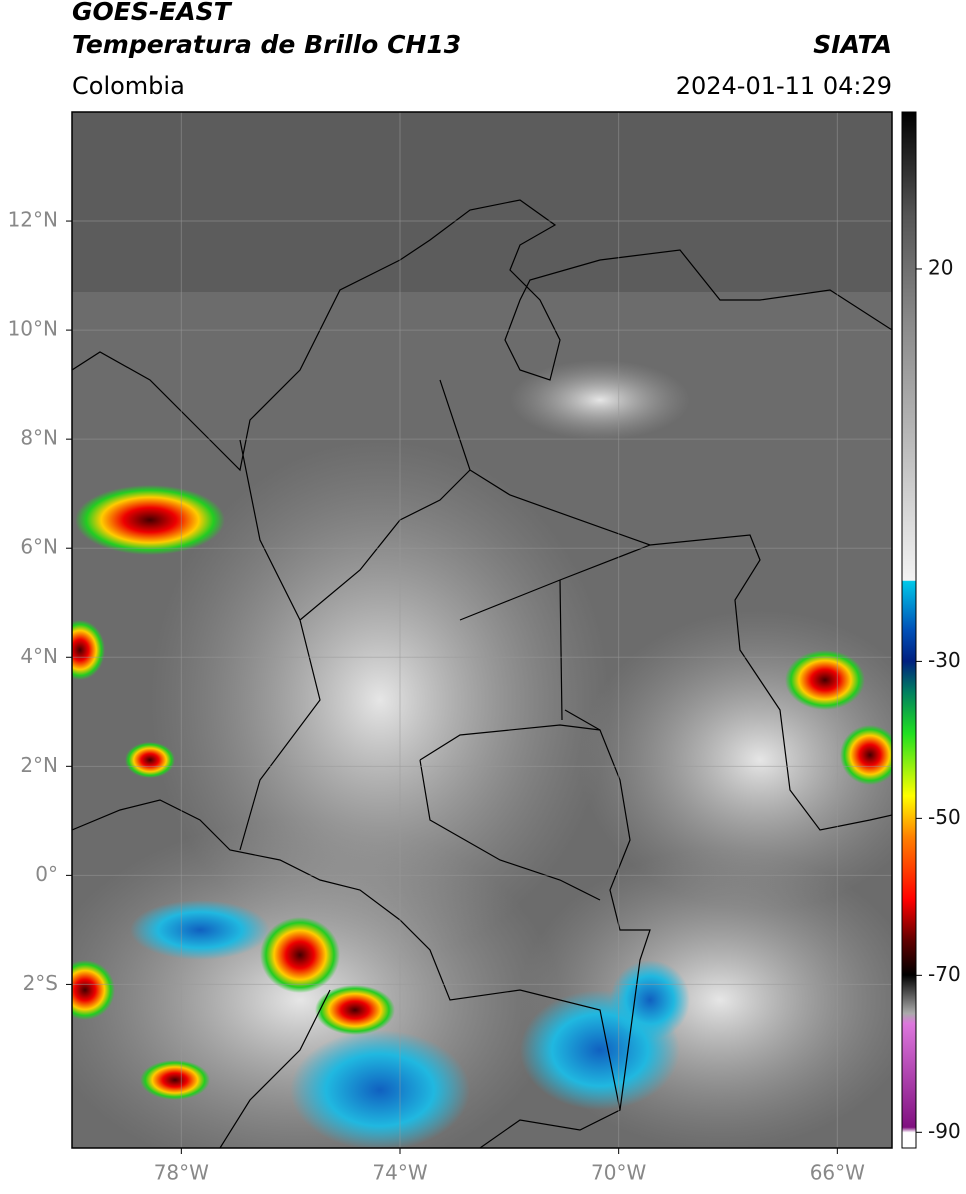  What do you see at coordinates (399, 1173) in the screenshot?
I see `x-tick-label: 74°W` at bounding box center [399, 1173].